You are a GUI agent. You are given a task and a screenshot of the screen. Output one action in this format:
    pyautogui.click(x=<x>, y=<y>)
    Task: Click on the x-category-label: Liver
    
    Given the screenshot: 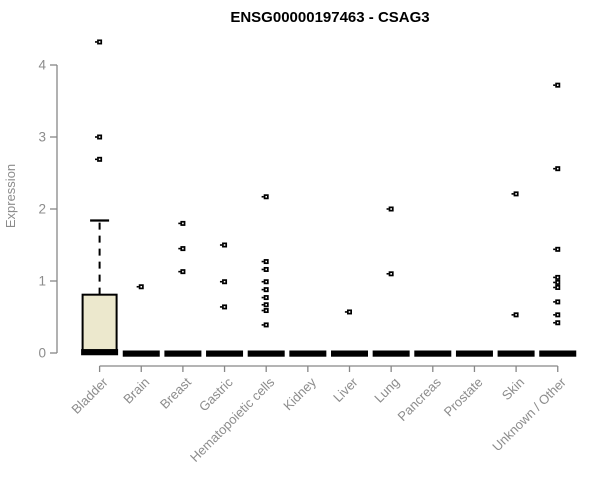 What is the action you would take?
    pyautogui.click(x=345, y=389)
    